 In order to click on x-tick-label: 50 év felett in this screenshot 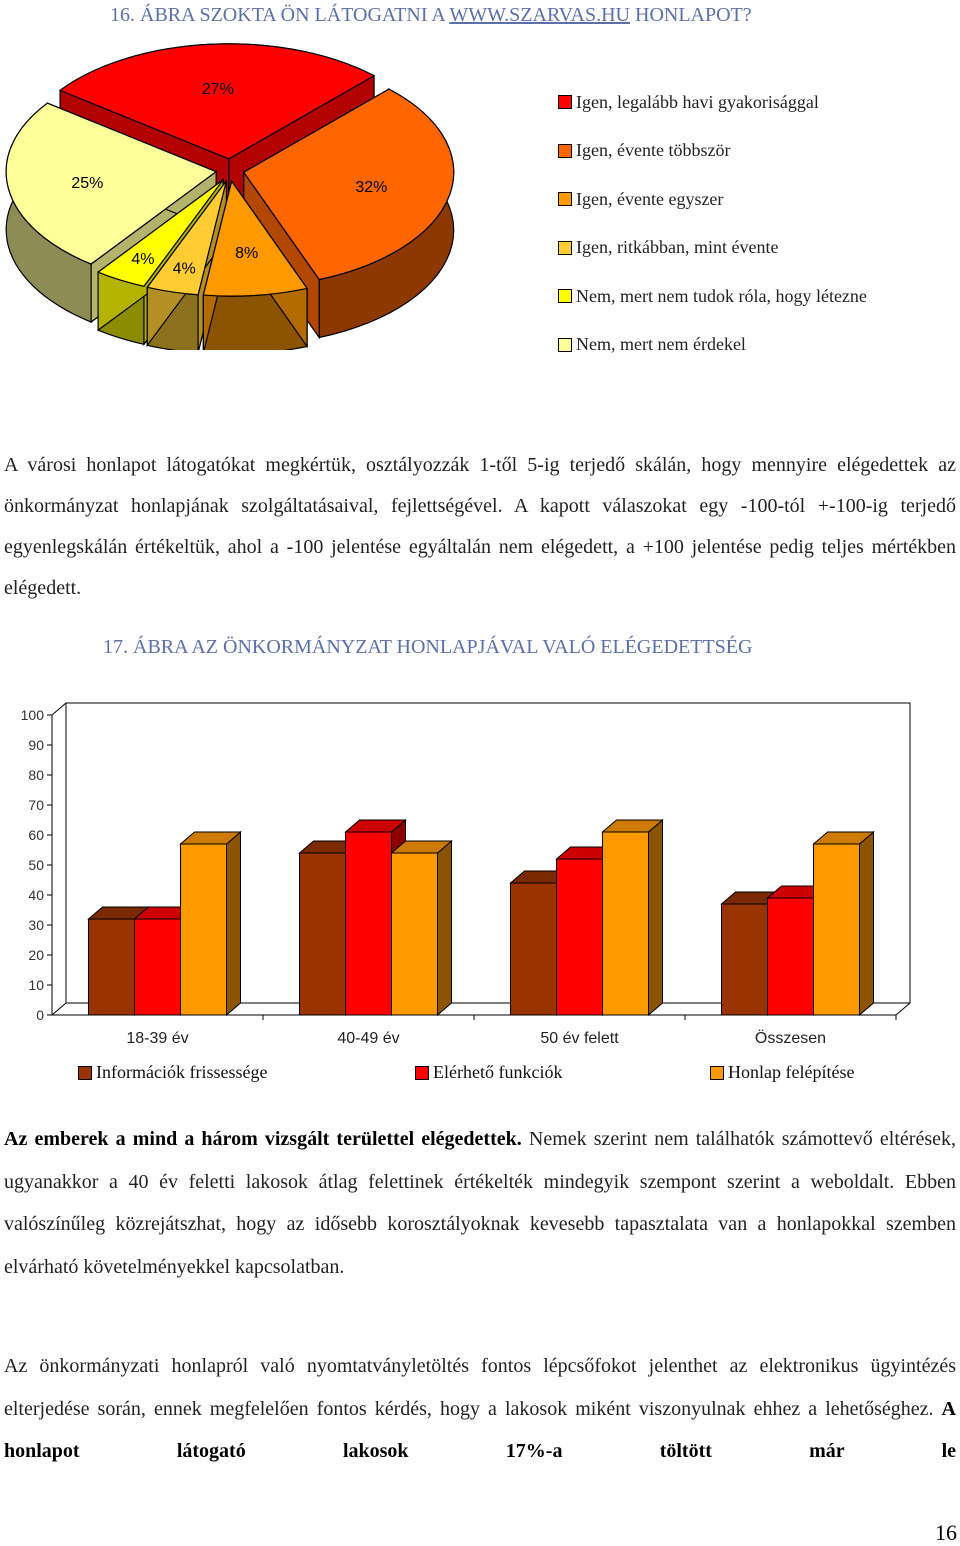, I will do `click(579, 1038)`.